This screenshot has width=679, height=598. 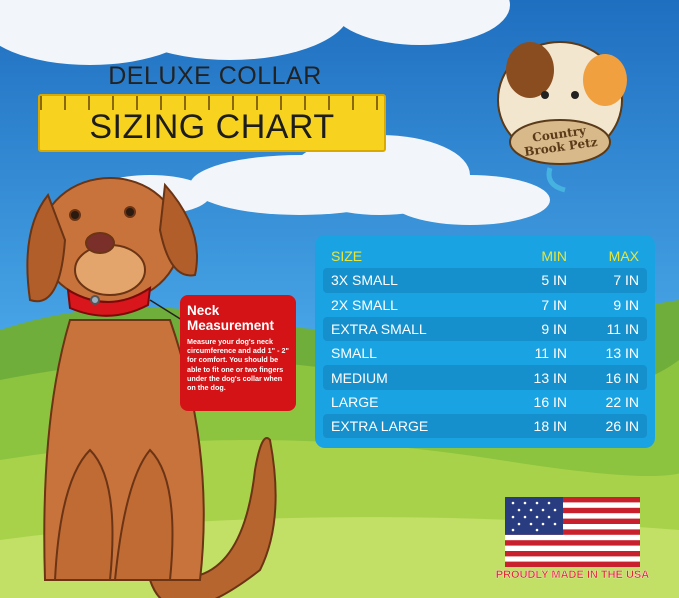 I want to click on logo-illustration, so click(x=562, y=117).